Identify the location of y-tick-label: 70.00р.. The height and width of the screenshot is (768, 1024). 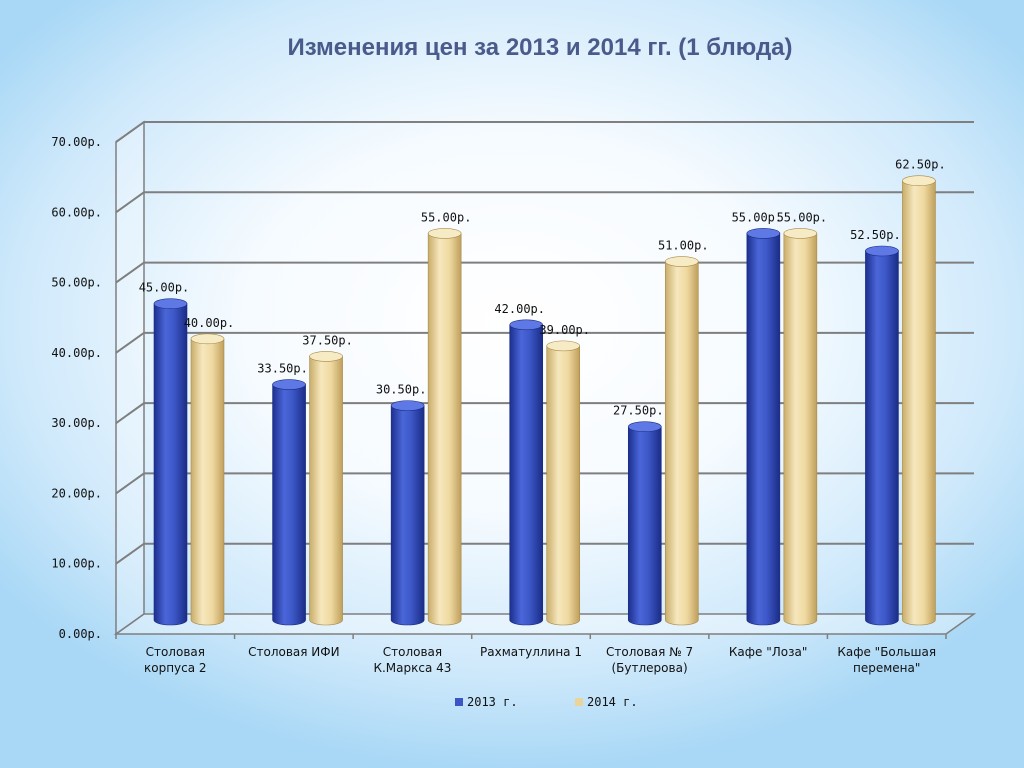
(76, 142).